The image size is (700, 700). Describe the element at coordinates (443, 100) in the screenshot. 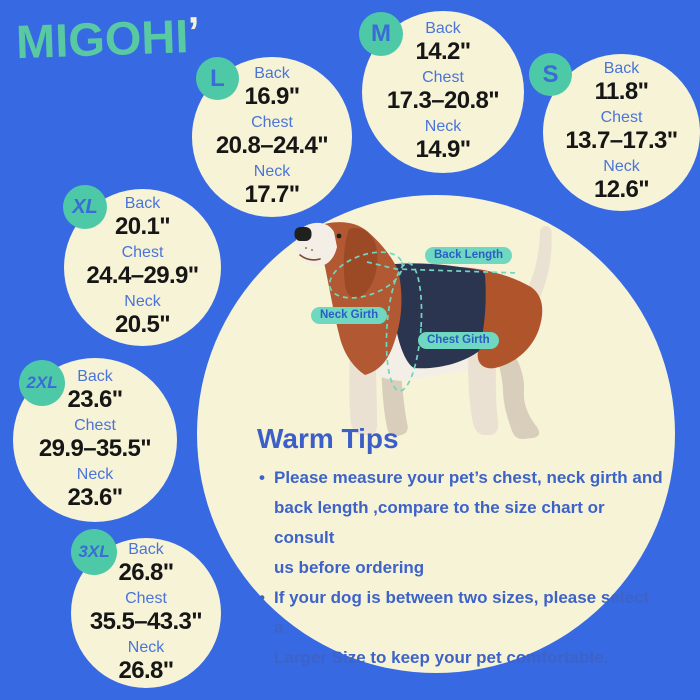

I see `measure-value-chest: 17.3–20.8"` at that location.